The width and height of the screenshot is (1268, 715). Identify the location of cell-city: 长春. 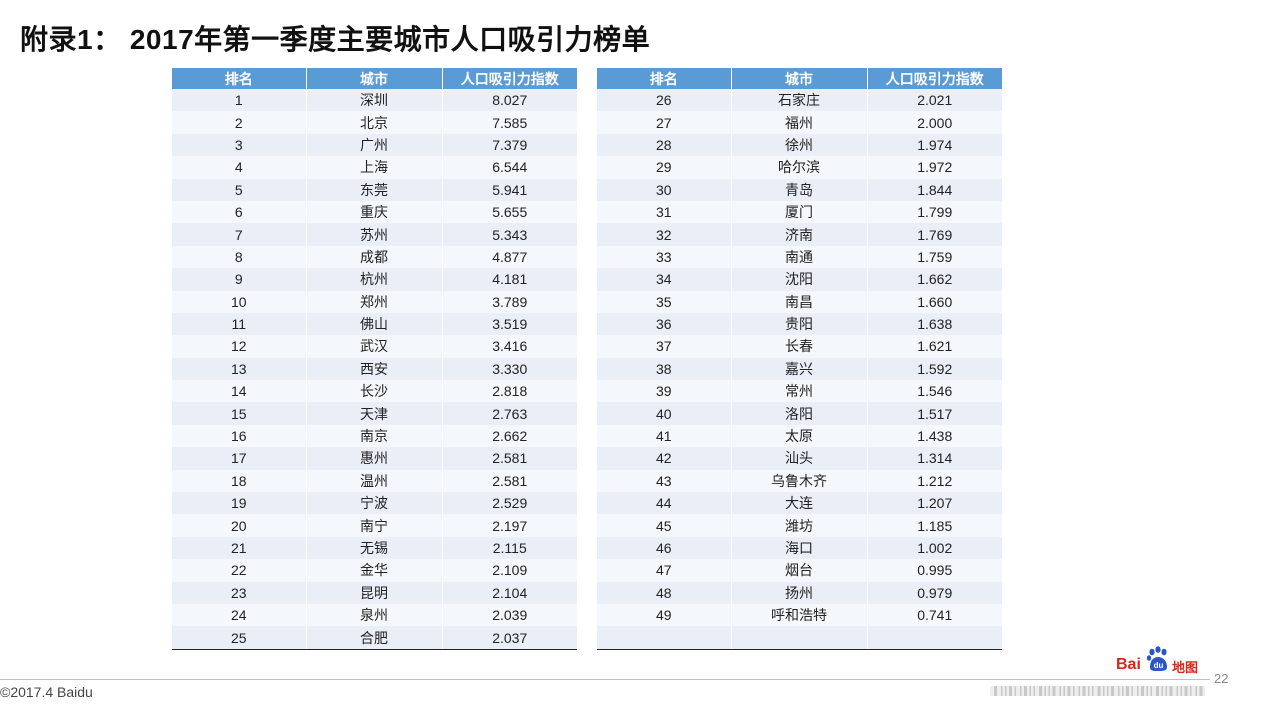
(798, 346).